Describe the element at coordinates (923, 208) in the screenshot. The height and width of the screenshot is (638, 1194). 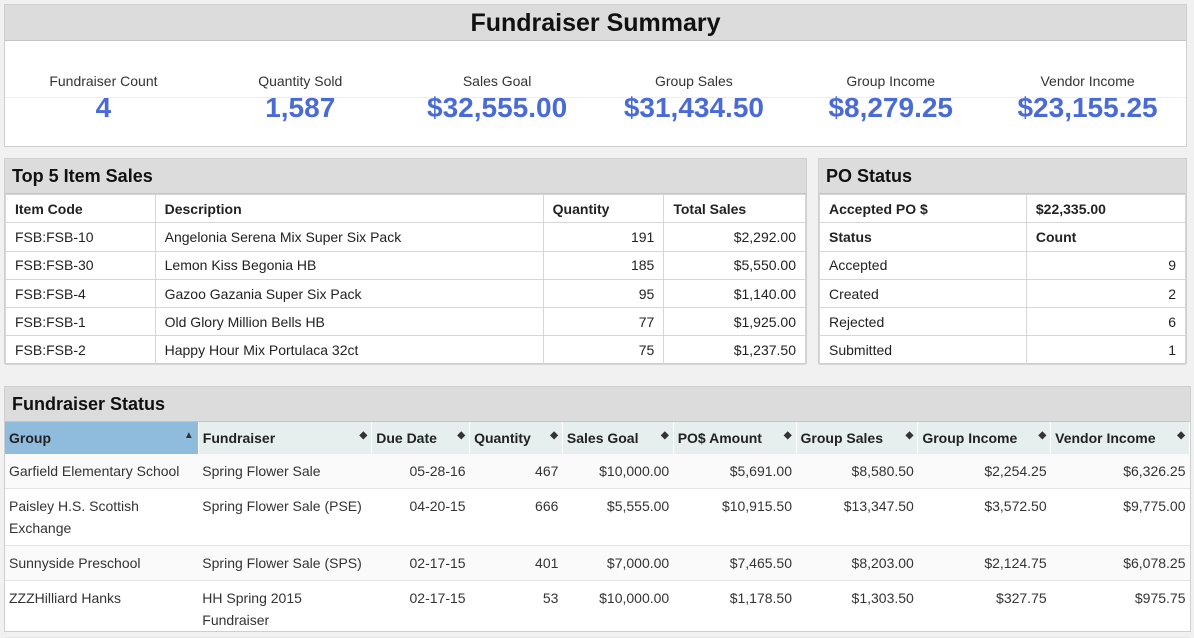
I see `accepted-po-label: Accepted PO $` at that location.